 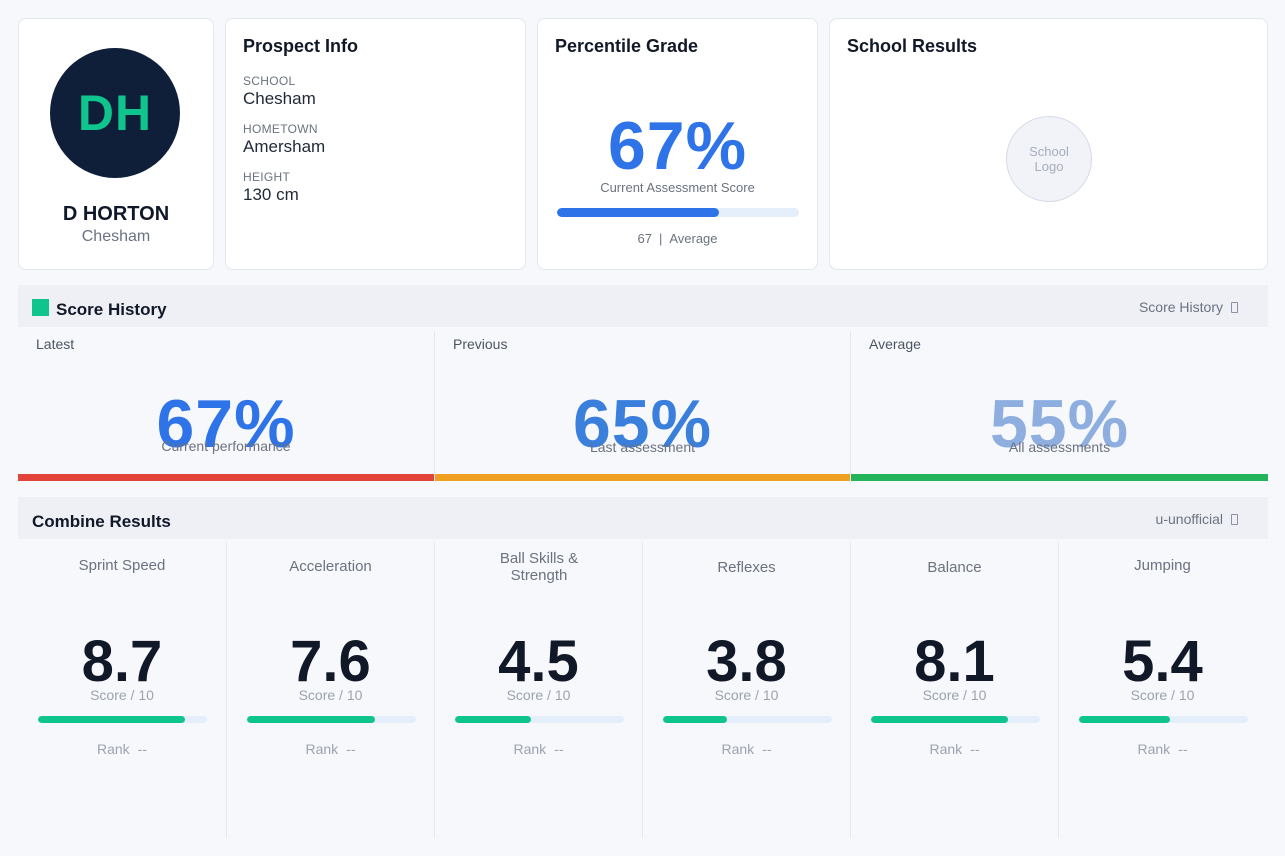 I want to click on hometown-value: Amersham, so click(x=284, y=146).